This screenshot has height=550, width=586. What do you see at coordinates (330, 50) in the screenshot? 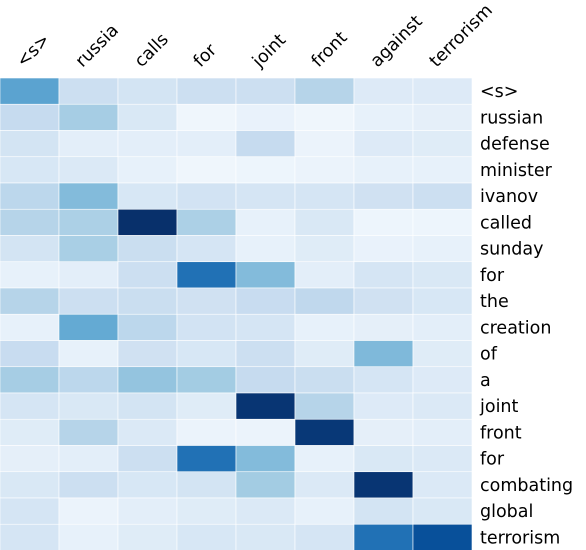
I see `x-axis-label: front` at bounding box center [330, 50].